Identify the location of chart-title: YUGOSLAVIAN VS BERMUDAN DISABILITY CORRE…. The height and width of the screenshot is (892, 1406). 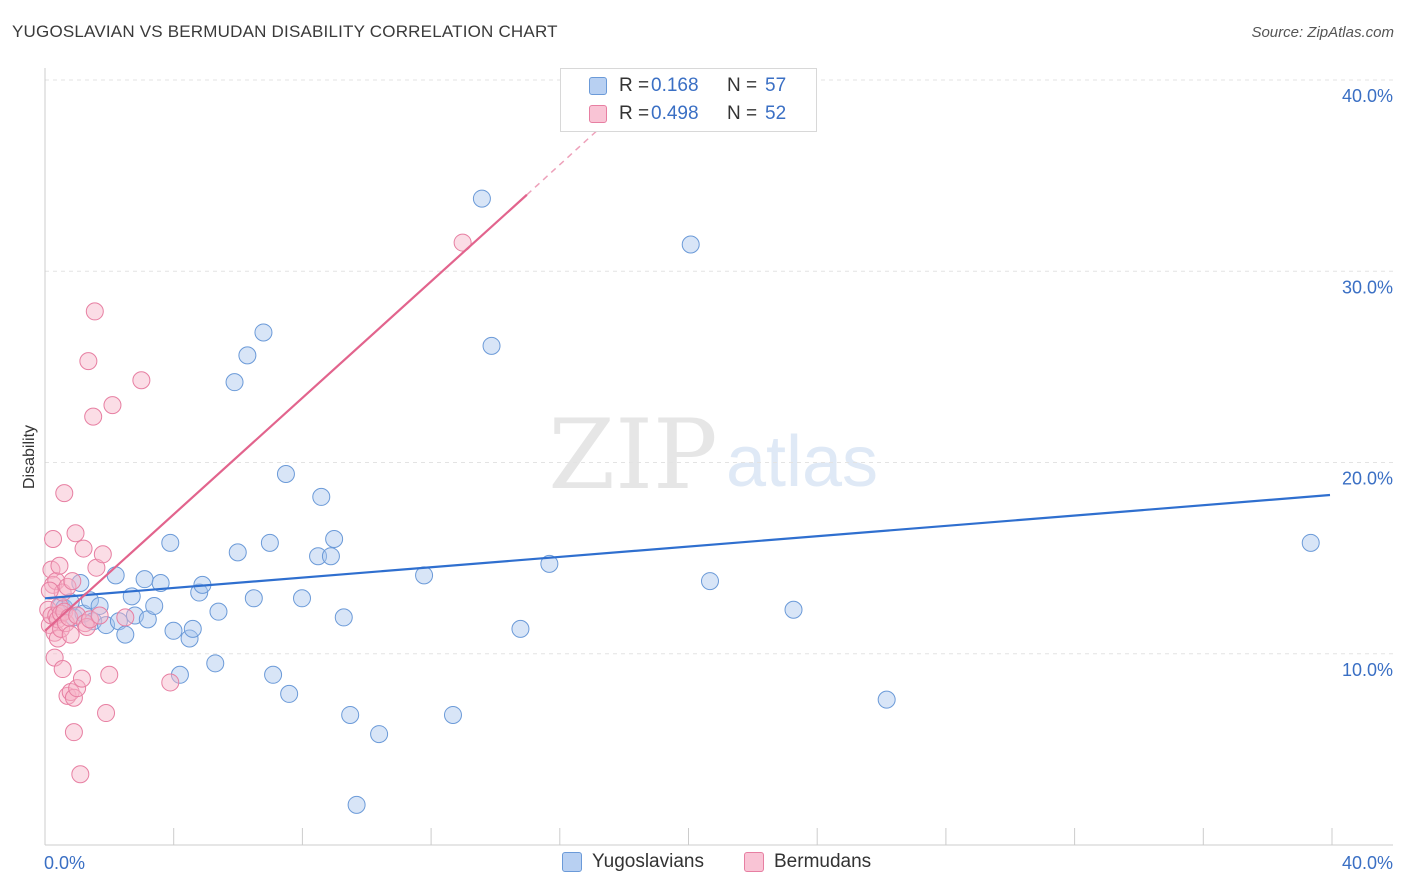
(285, 31).